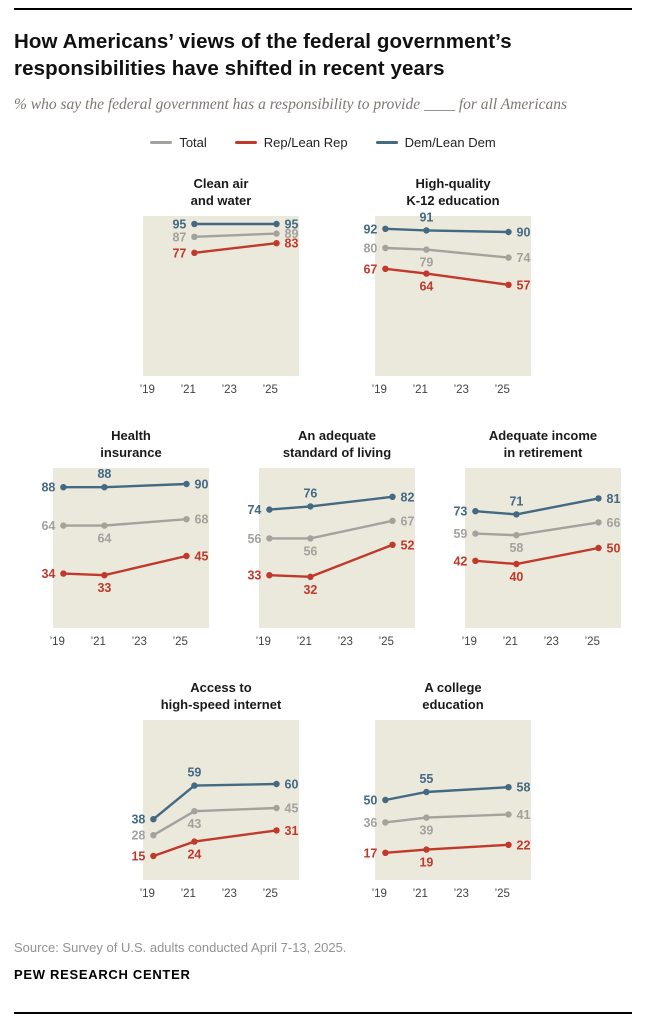 The width and height of the screenshot is (646, 1024). I want to click on chart-title: Access to high-speed internet, so click(221, 696).